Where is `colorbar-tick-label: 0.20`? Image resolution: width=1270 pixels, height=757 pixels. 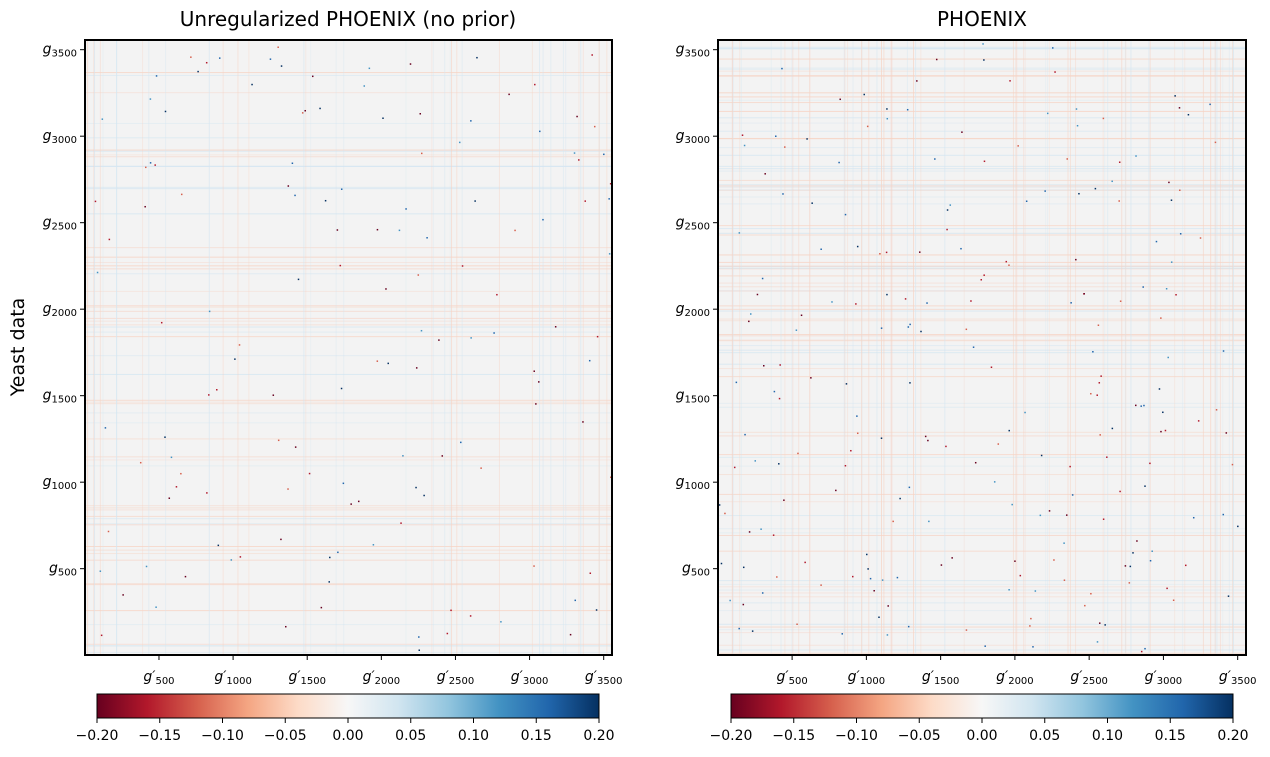 colorbar-tick-label: 0.20 is located at coordinates (1232, 736).